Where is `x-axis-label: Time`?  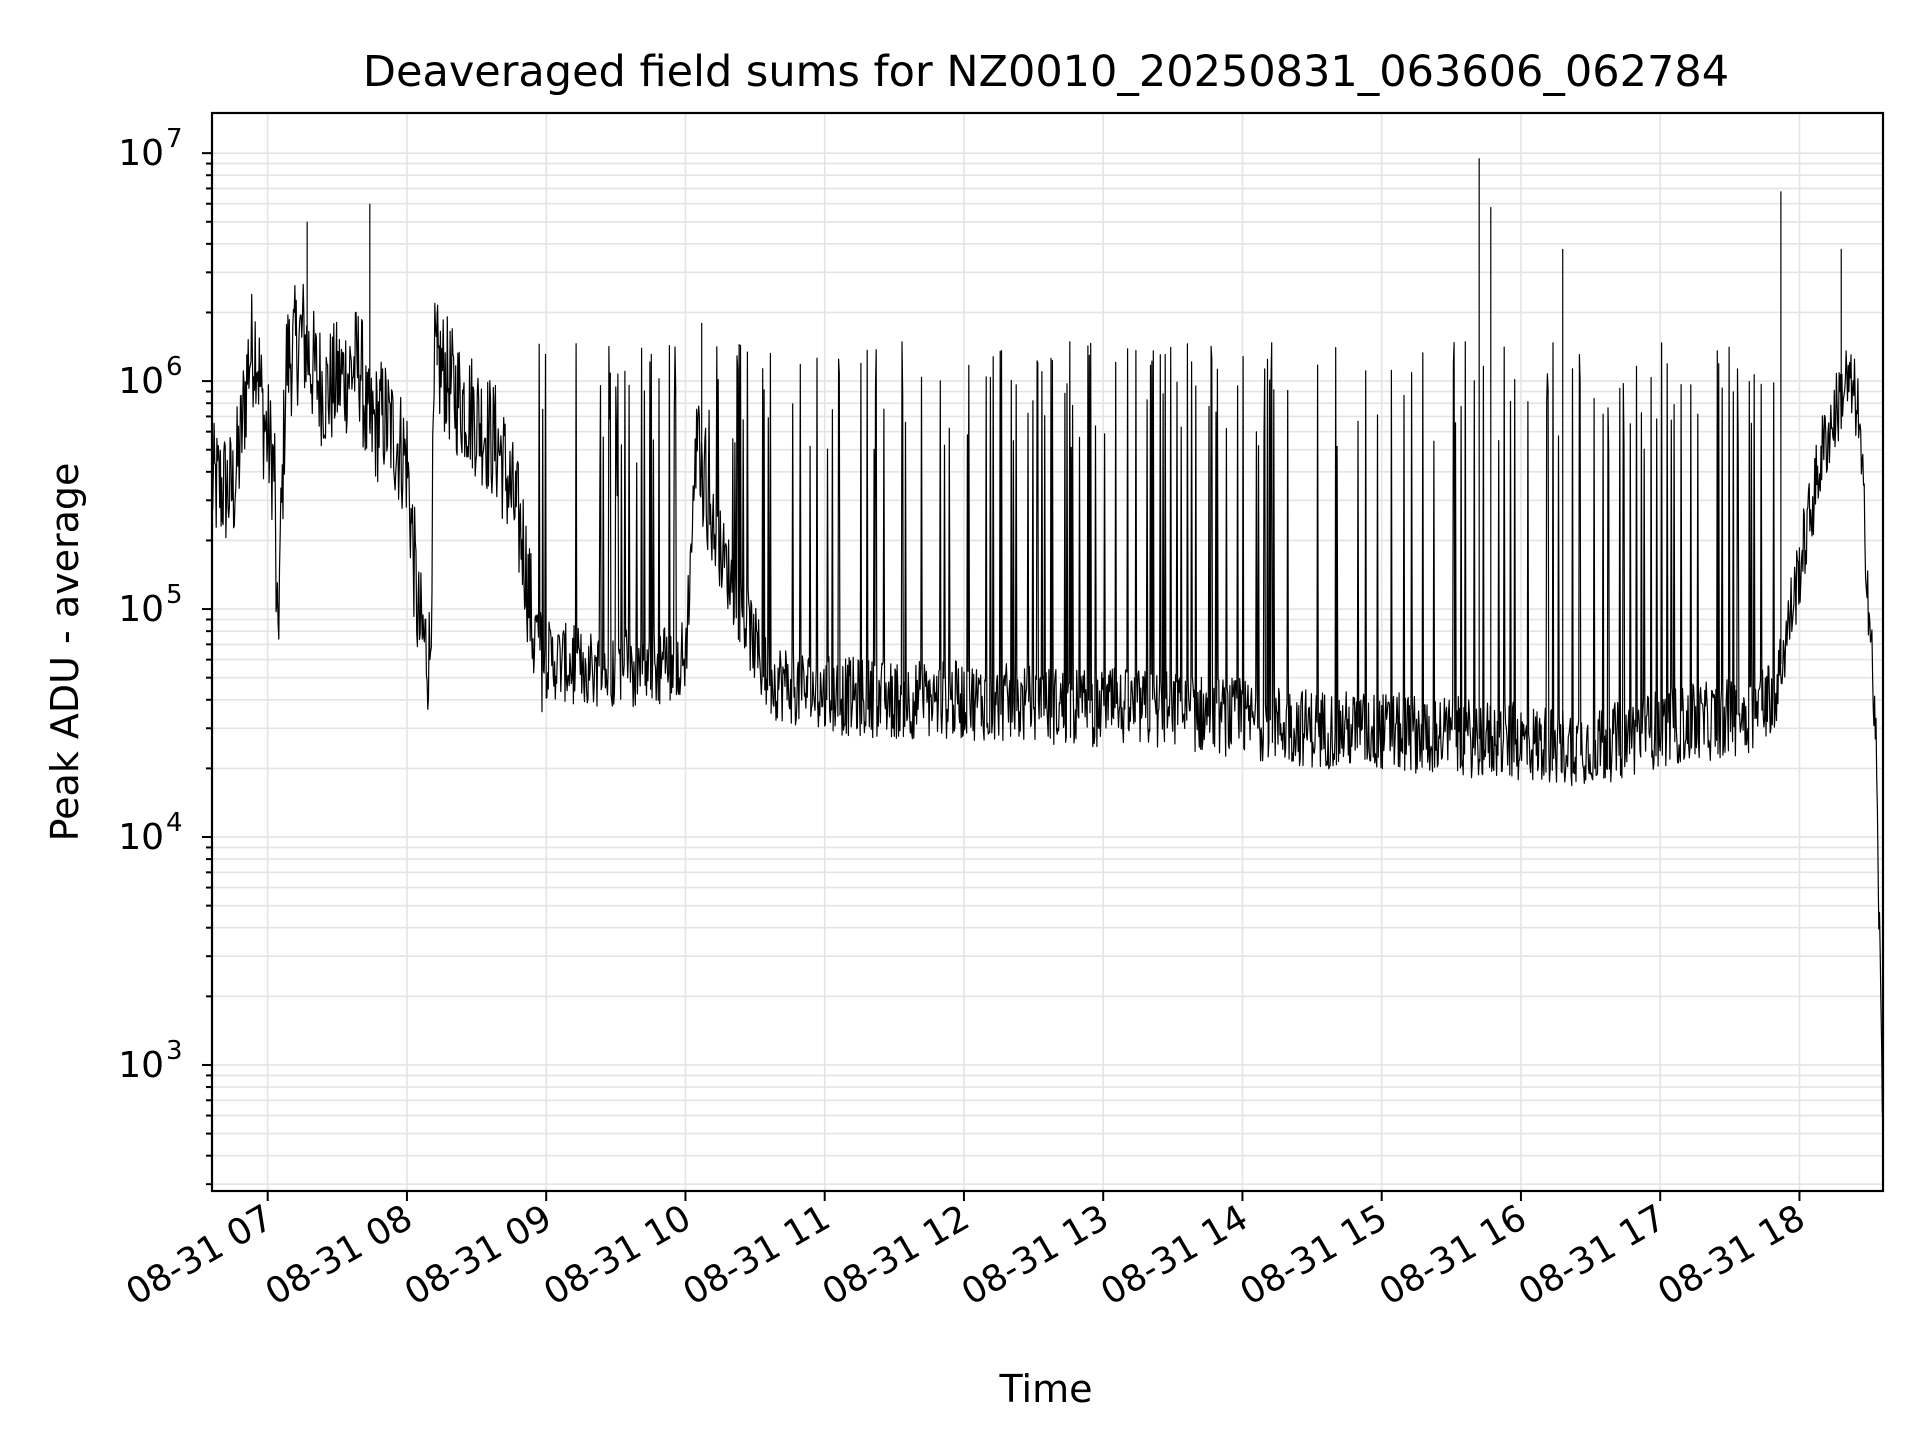 x-axis-label: Time is located at coordinates (1046, 1389).